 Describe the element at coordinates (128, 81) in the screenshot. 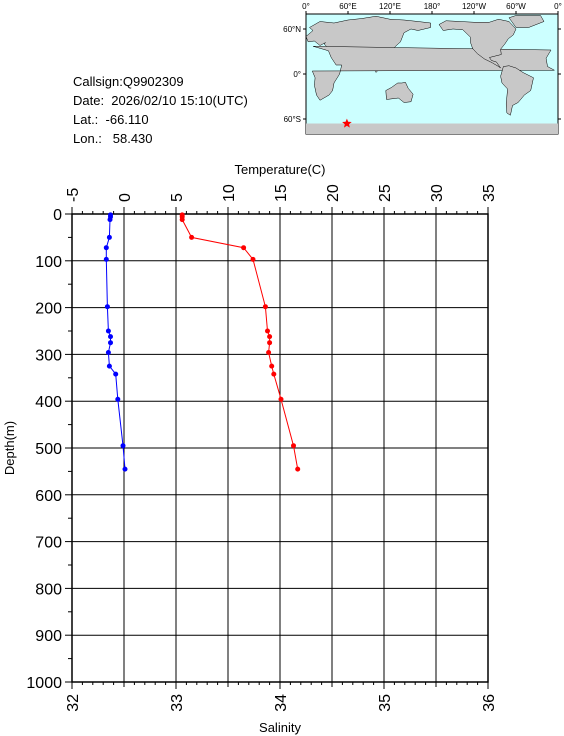

I see `callsign-text: Callsign:Q9902309` at that location.